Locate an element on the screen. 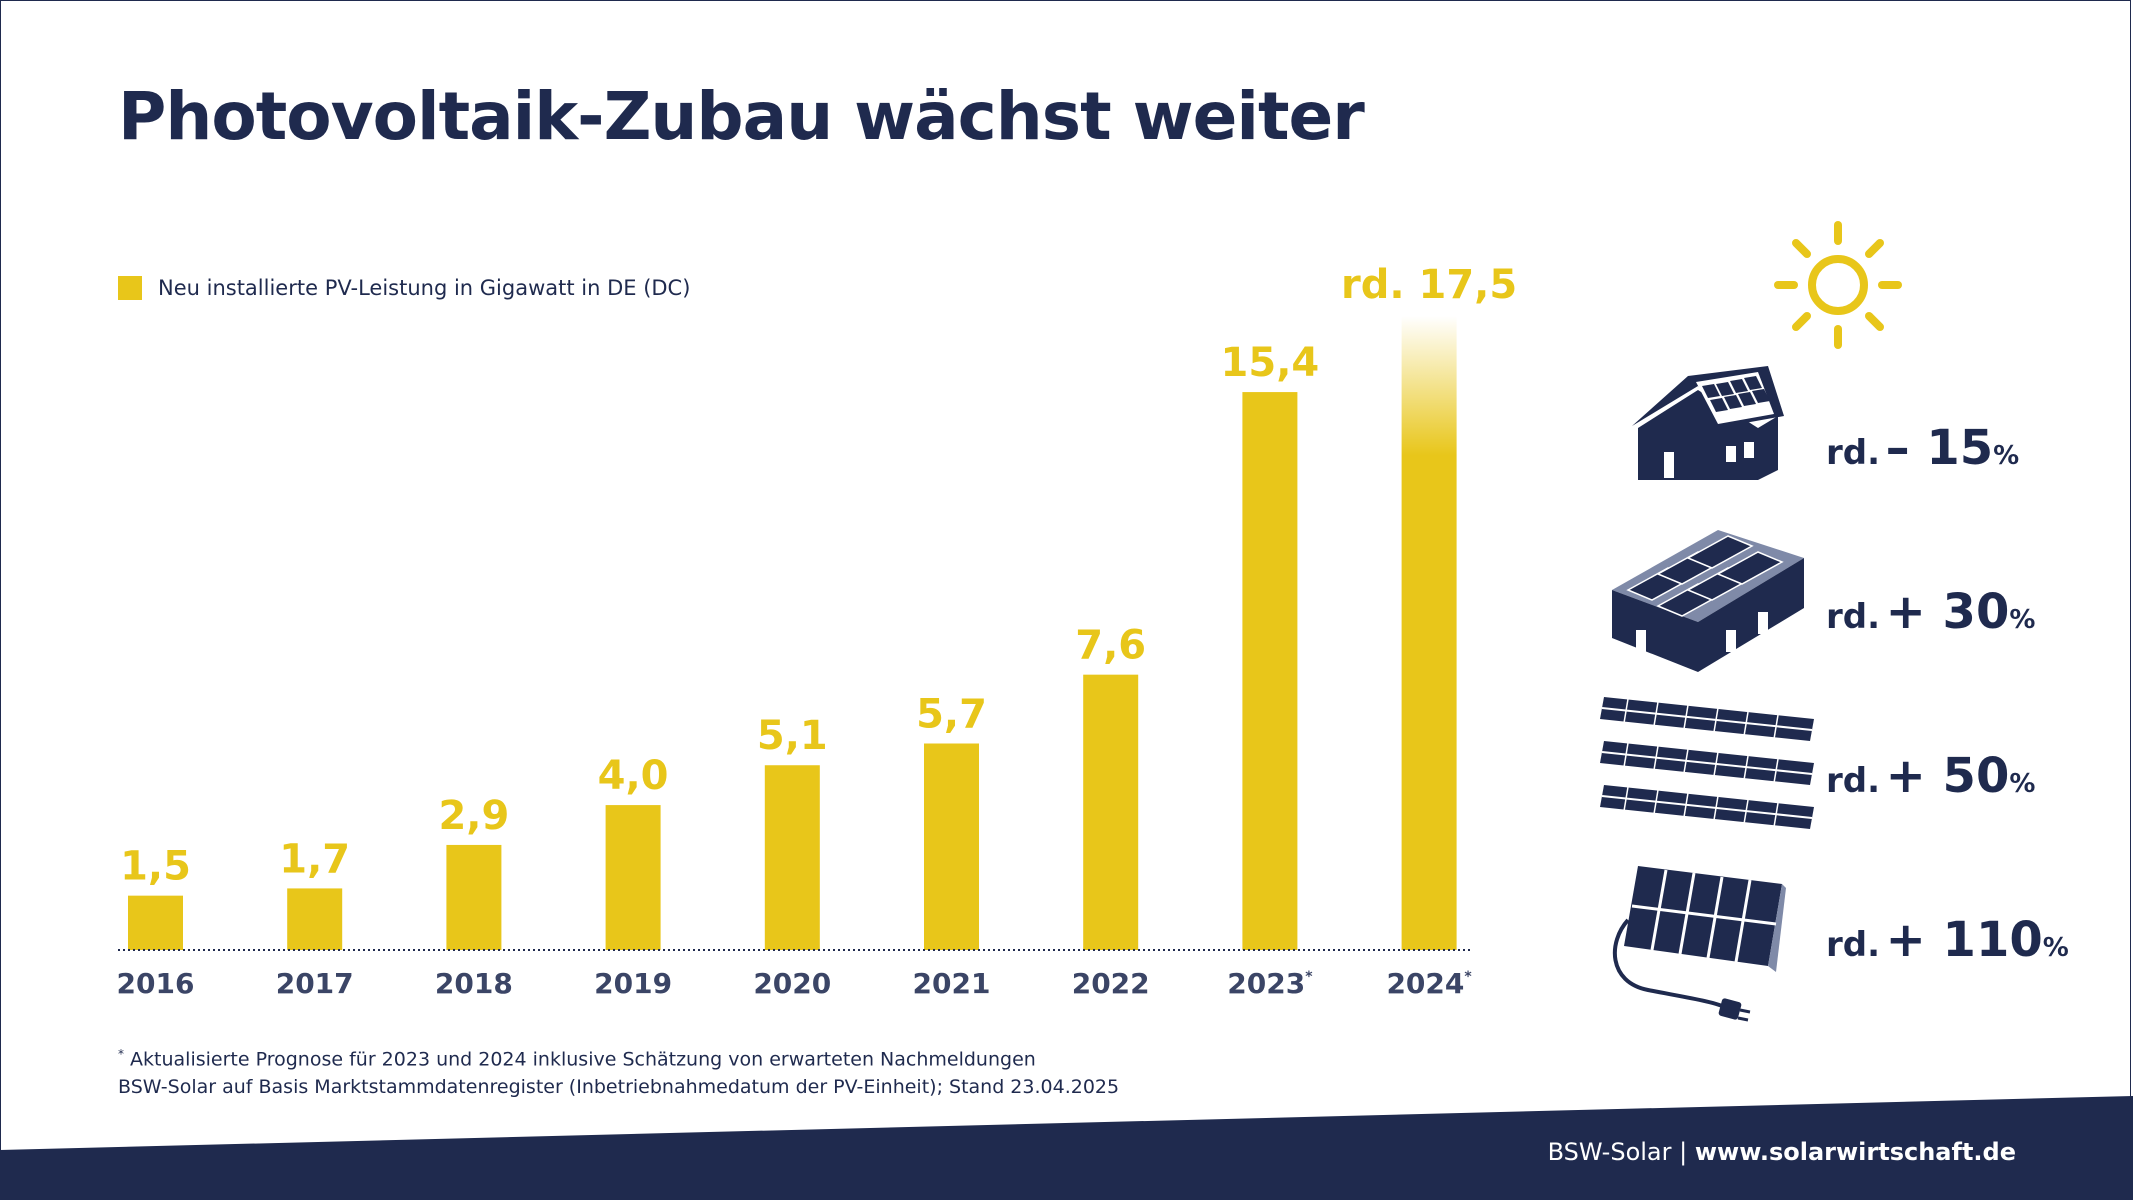 This screenshot has height=1200, width=2133. value-label-2019: 4,0 is located at coordinates (633, 776).